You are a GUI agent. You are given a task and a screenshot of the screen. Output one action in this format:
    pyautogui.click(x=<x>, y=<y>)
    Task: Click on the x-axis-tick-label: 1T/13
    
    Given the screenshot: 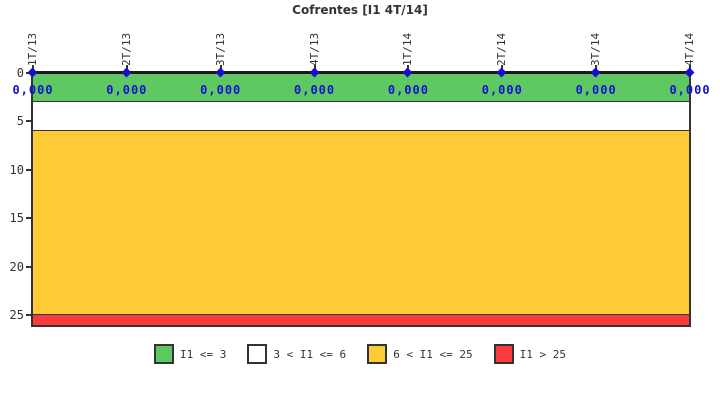 What is the action you would take?
    pyautogui.click(x=32, y=49)
    